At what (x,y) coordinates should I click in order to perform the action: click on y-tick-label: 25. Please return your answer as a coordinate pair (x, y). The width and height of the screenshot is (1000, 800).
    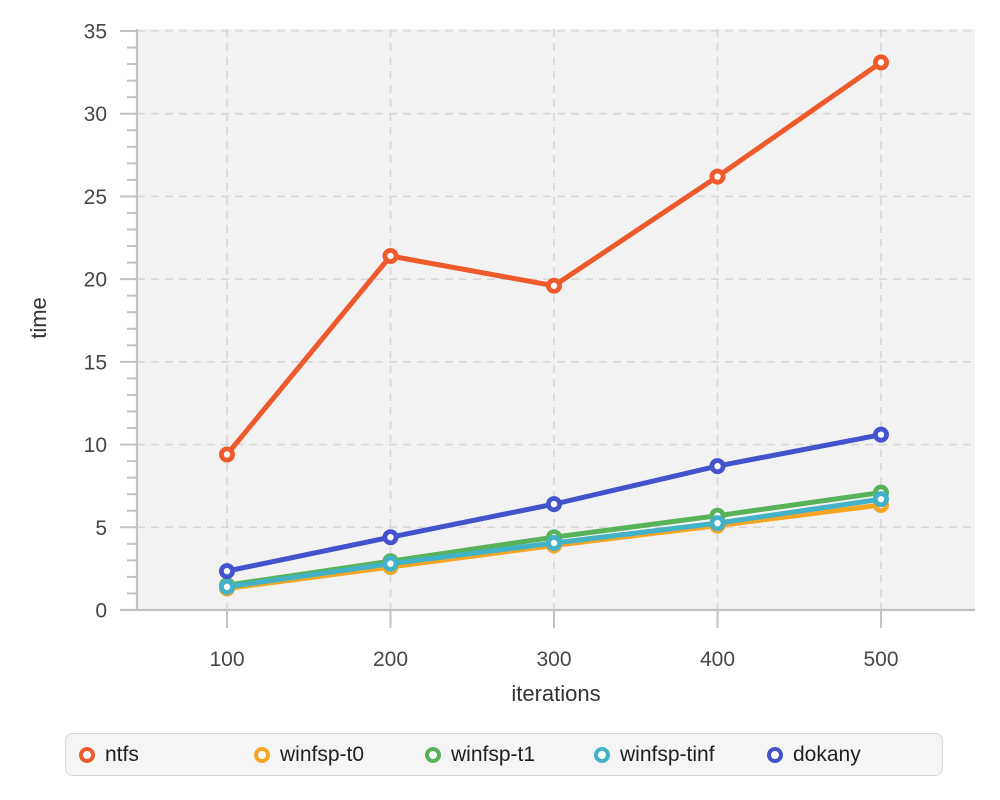
    Looking at the image, I should click on (95, 197).